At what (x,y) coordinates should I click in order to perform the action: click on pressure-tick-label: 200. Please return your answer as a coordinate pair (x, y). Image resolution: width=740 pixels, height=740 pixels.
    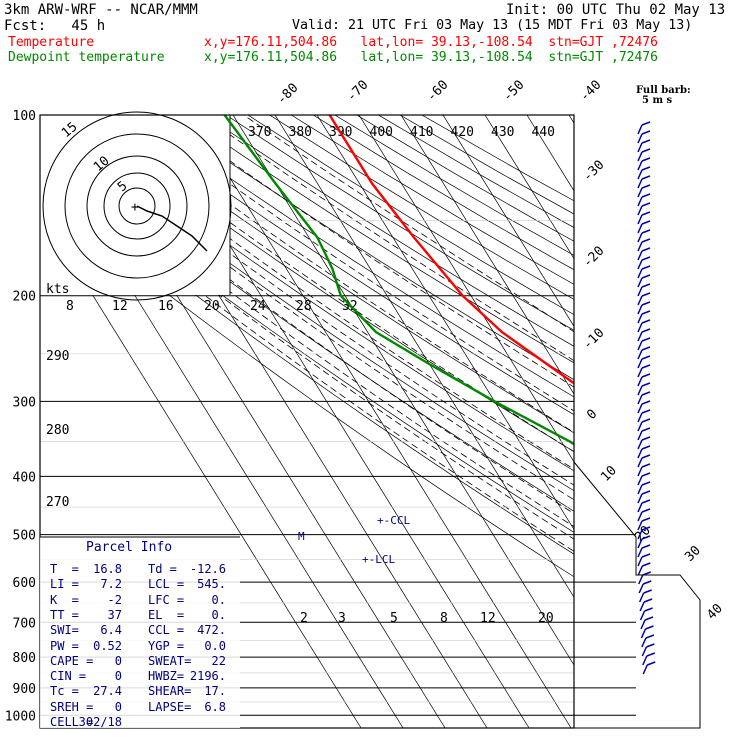
    Looking at the image, I should click on (24, 297).